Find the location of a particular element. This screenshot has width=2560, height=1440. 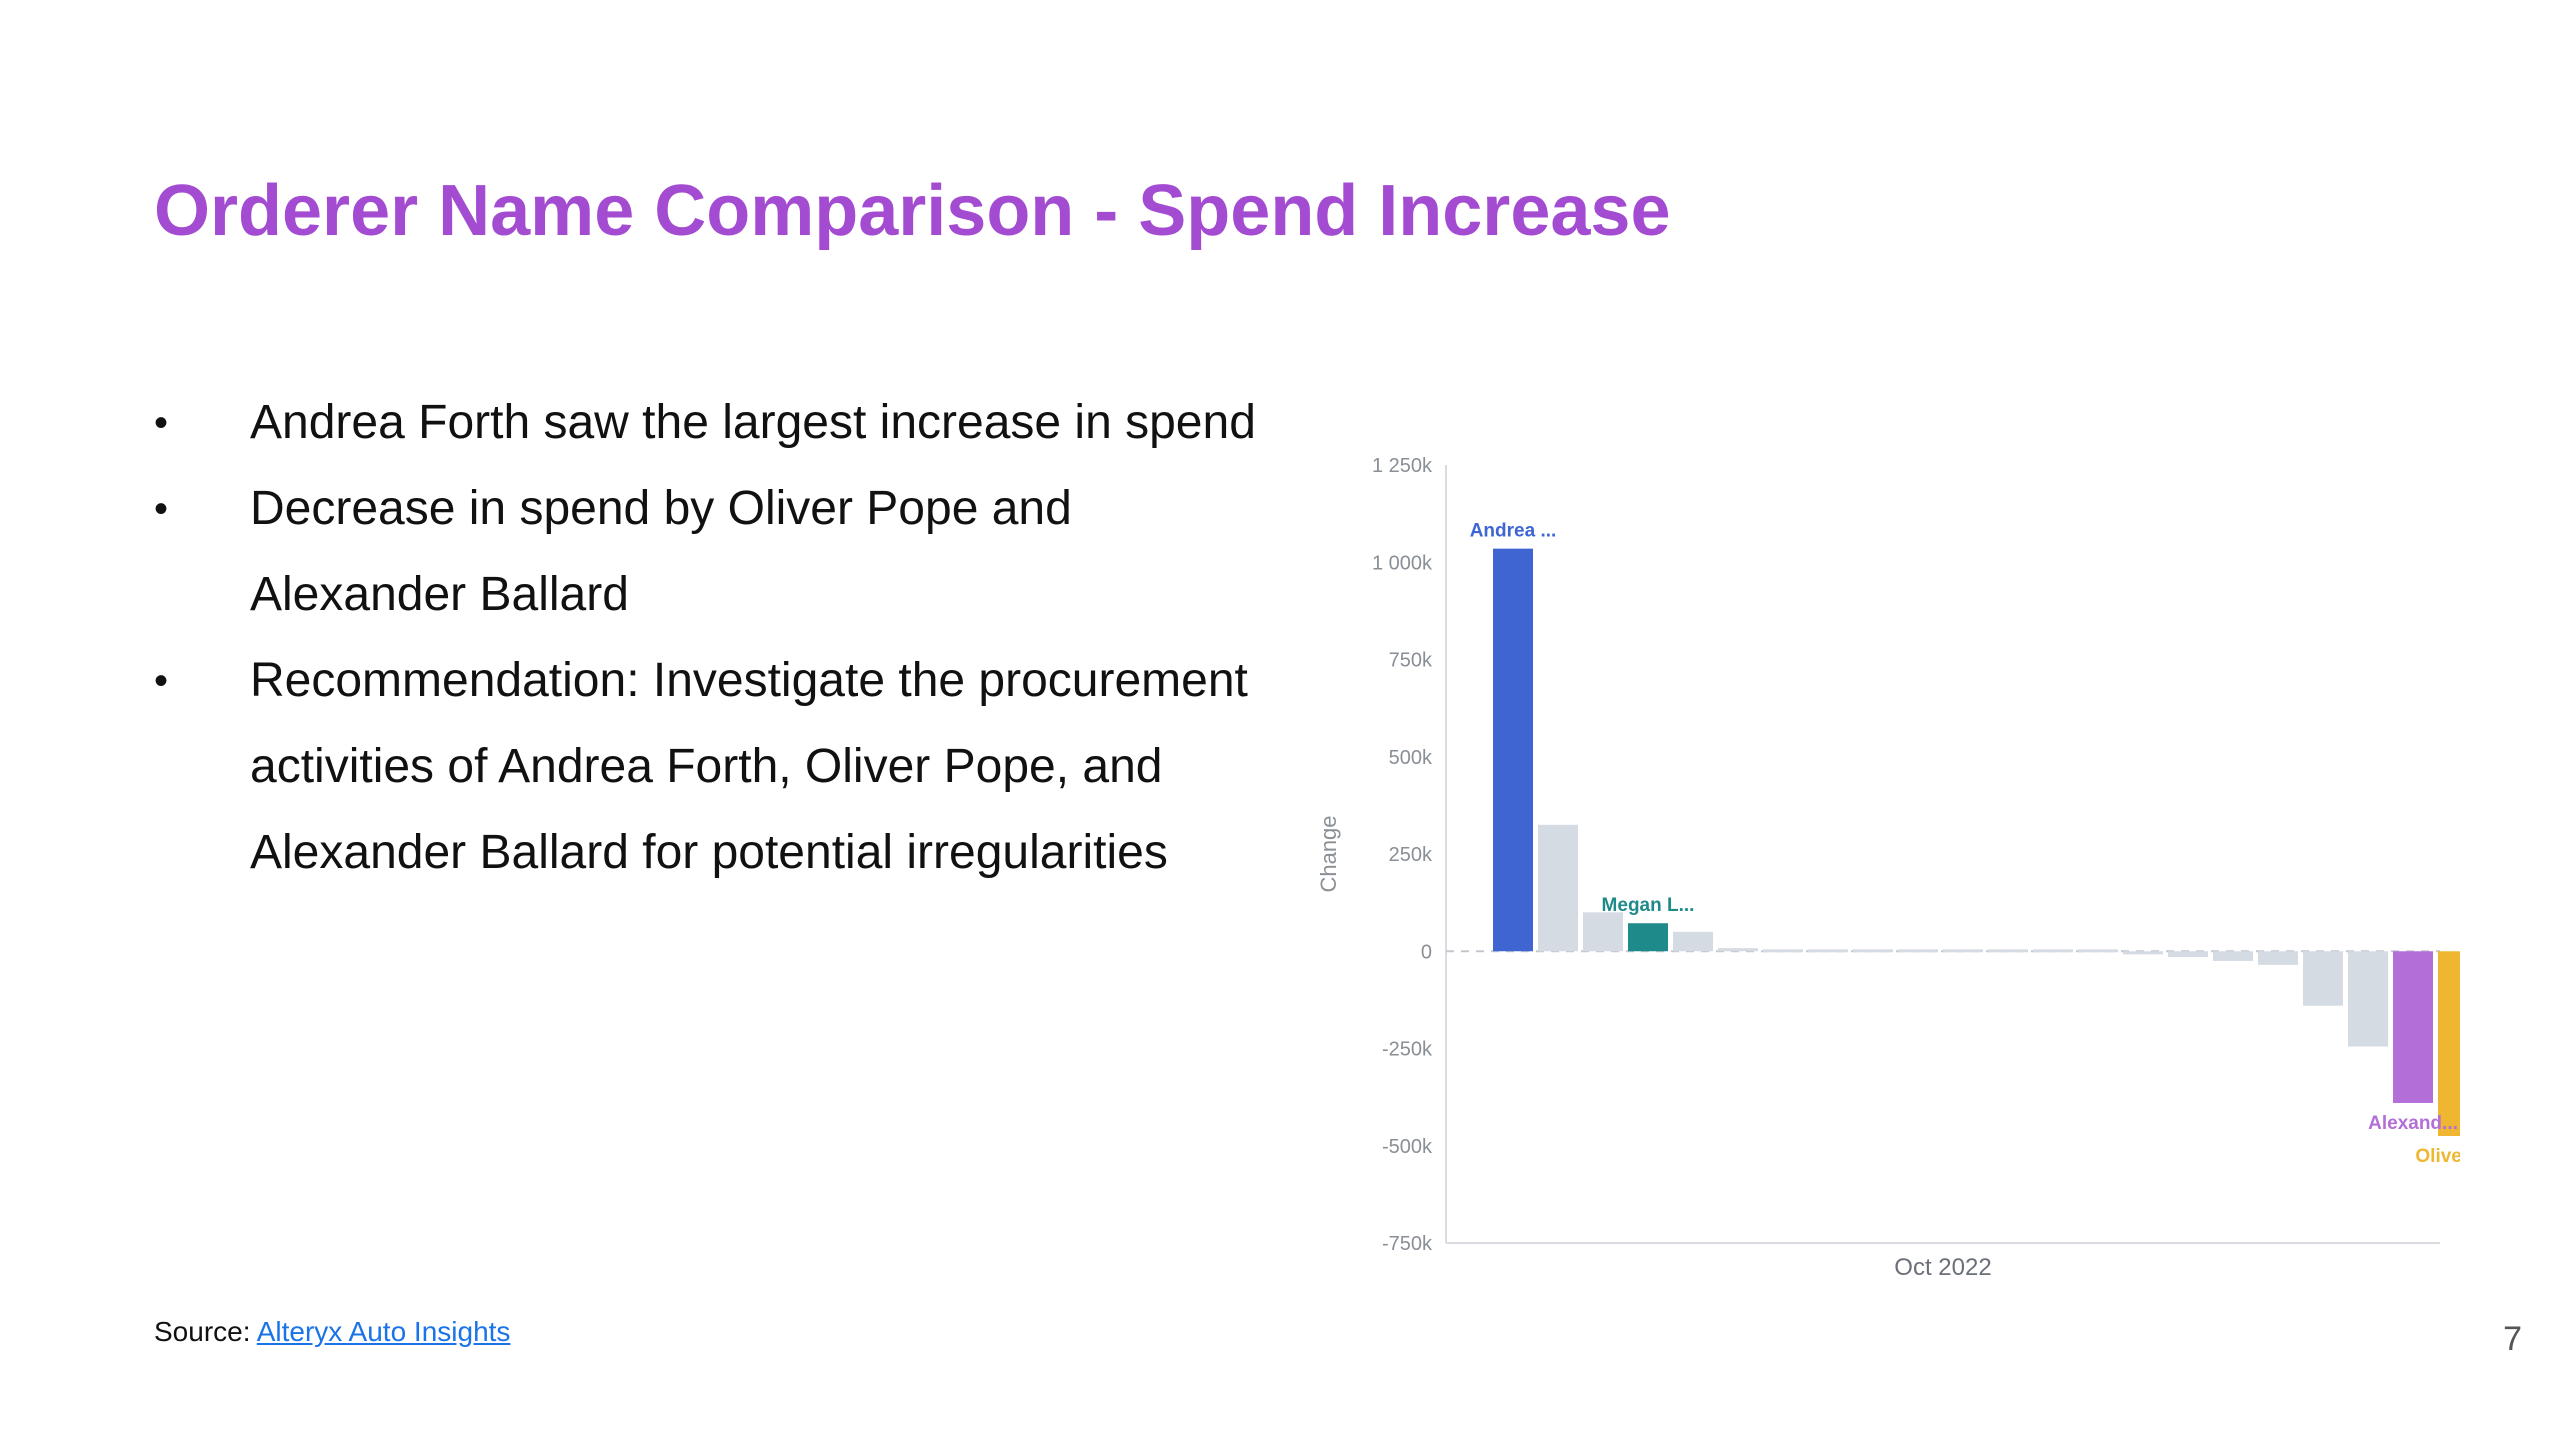

y-tick-group: 1 250k 1 000k 750k 500k 250k 0 -250k -500k -750k is located at coordinates (1402, 855).